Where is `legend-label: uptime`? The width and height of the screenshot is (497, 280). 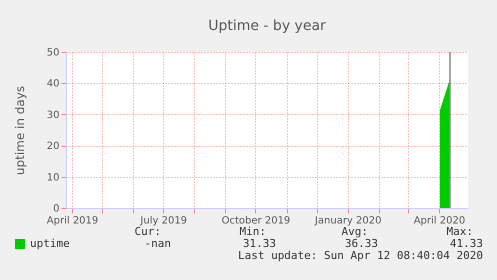
legend-label: uptime is located at coordinates (50, 243).